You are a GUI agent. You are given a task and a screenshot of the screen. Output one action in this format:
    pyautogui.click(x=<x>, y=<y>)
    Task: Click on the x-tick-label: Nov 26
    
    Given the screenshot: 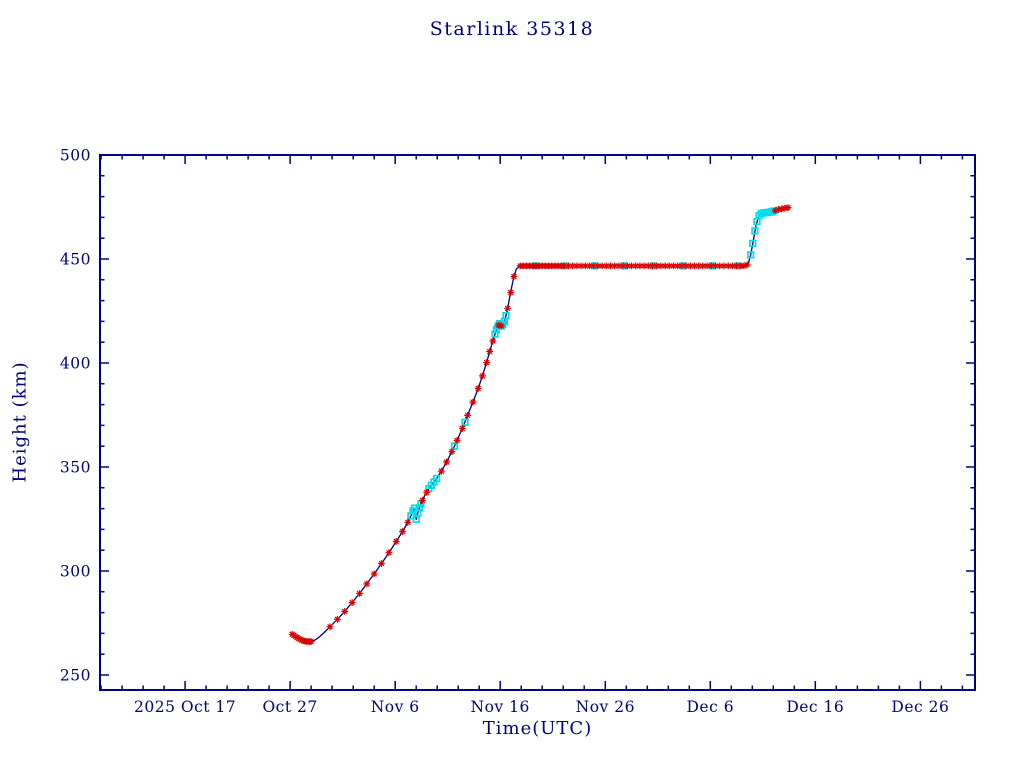 What is the action you would take?
    pyautogui.click(x=605, y=707)
    